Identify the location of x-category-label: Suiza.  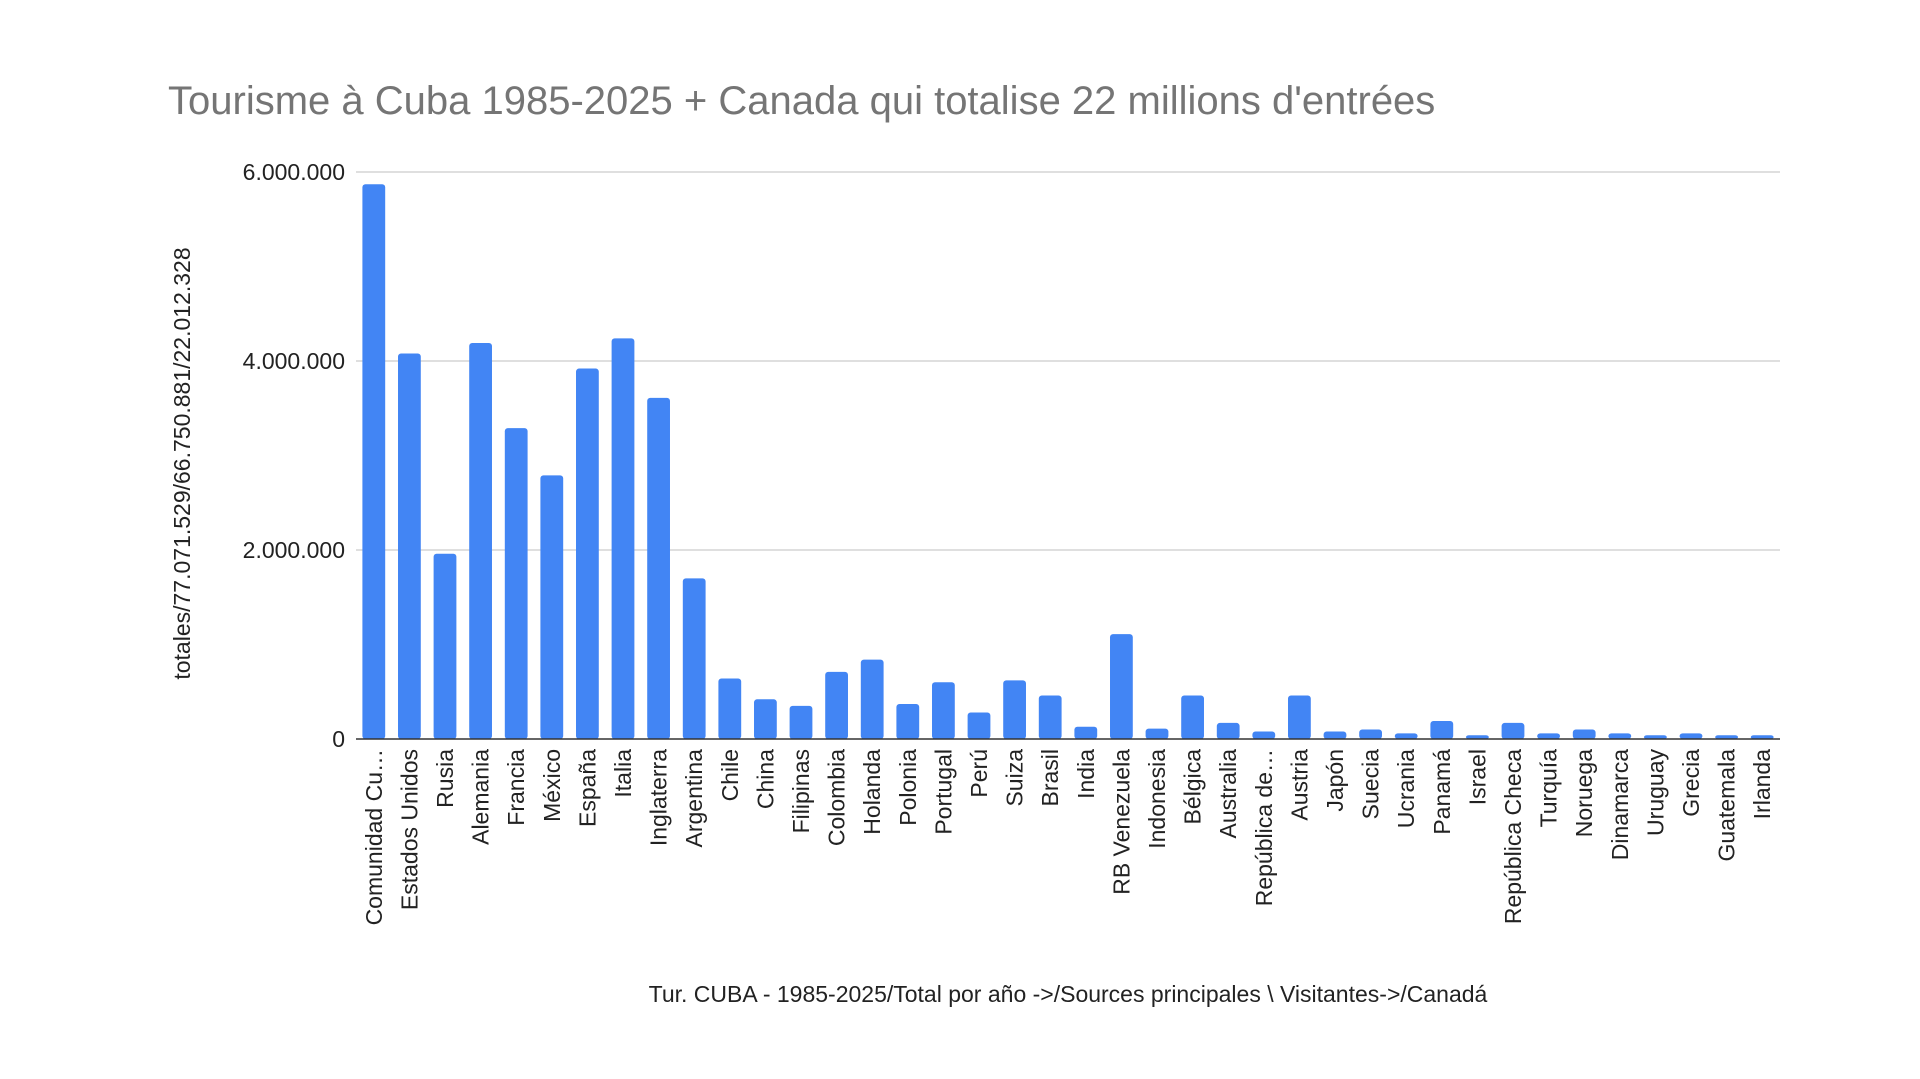
(1015, 778).